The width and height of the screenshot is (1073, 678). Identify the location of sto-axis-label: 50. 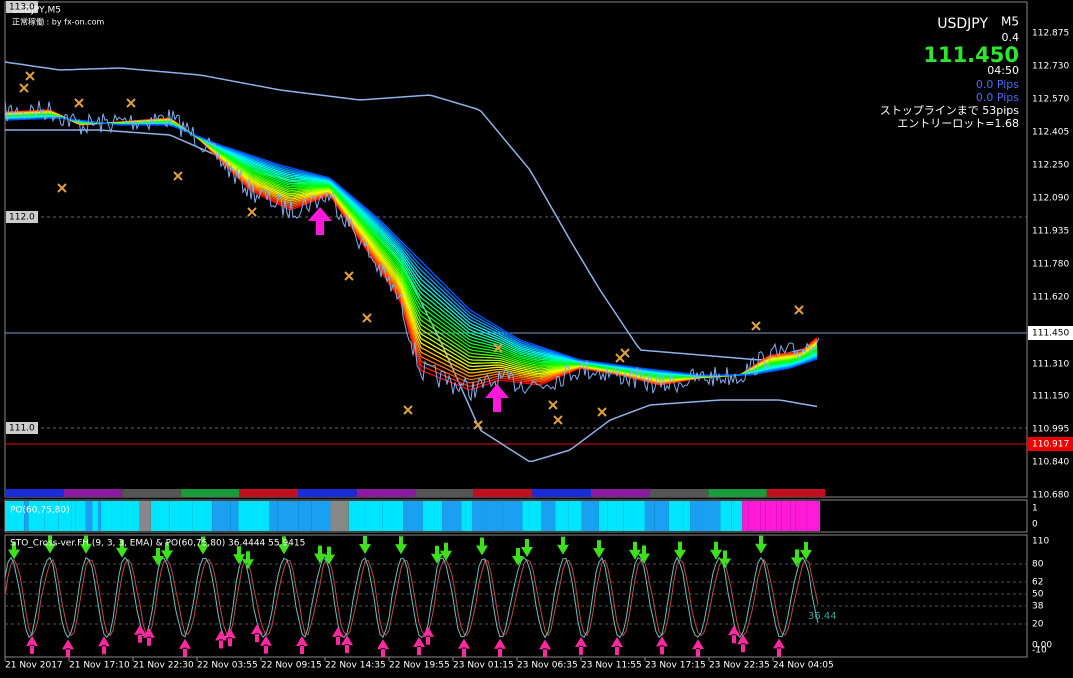
(1038, 595).